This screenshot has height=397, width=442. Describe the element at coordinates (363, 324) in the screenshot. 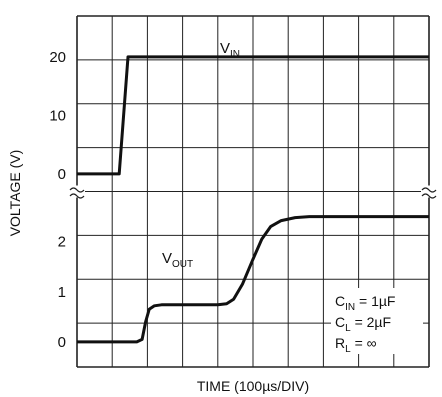

I see `condition-cl: CL = 2µF` at that location.